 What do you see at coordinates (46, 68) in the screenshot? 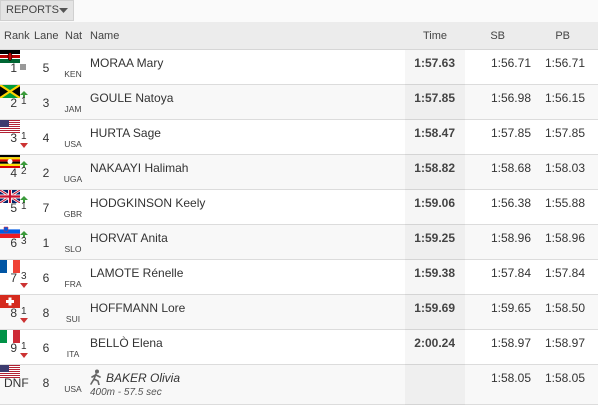
I see `lane: 5` at bounding box center [46, 68].